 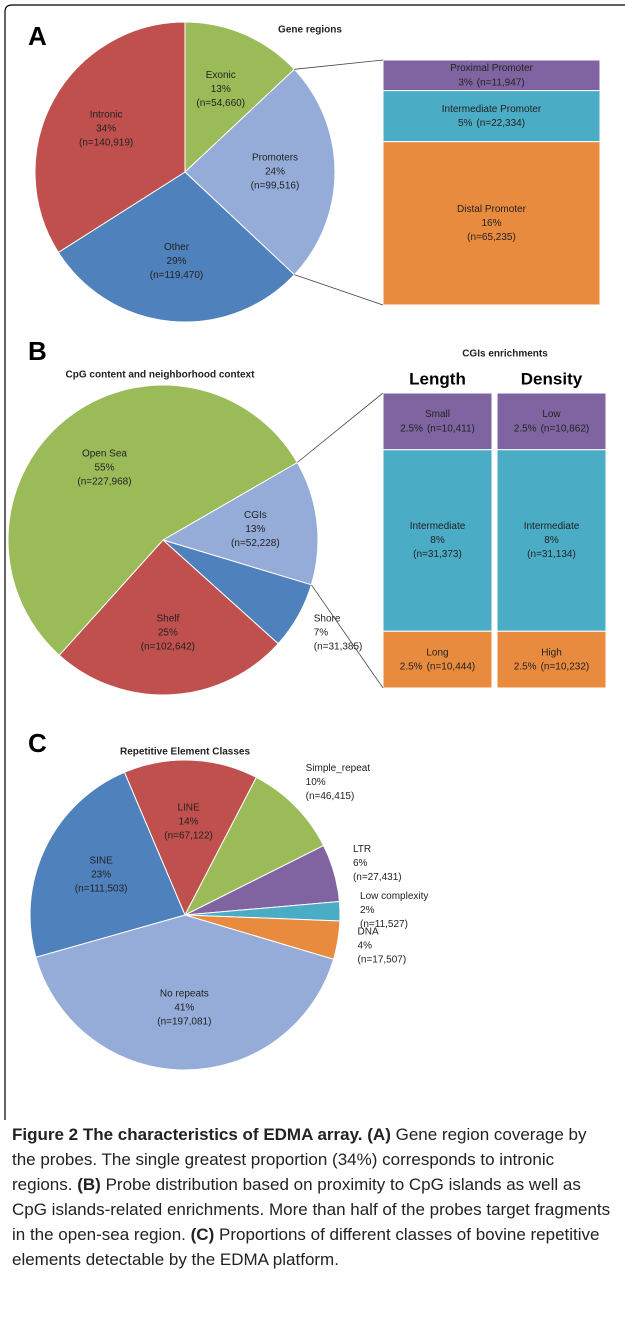 What do you see at coordinates (106, 114) in the screenshot?
I see `slice-label: Intronic` at bounding box center [106, 114].